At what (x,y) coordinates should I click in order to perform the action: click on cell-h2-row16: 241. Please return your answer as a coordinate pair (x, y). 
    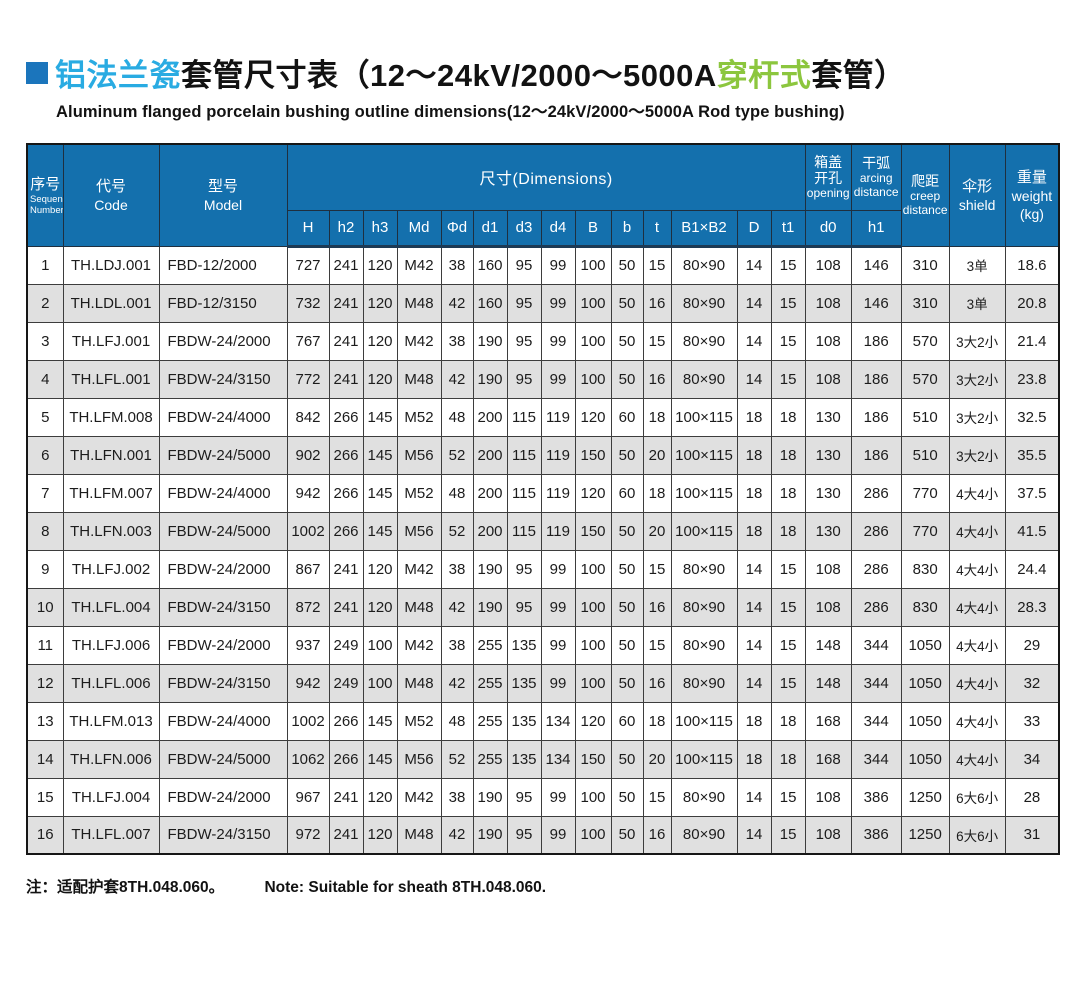
    Looking at the image, I should click on (346, 835).